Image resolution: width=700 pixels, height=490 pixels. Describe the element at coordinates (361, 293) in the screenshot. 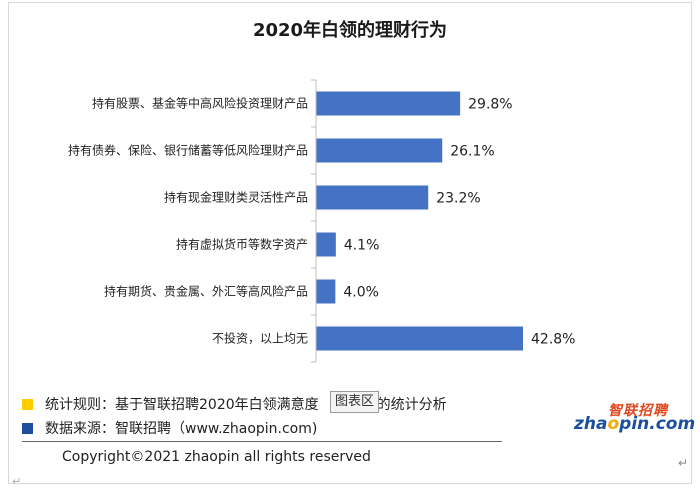

I see `value-label: 4.0%` at that location.